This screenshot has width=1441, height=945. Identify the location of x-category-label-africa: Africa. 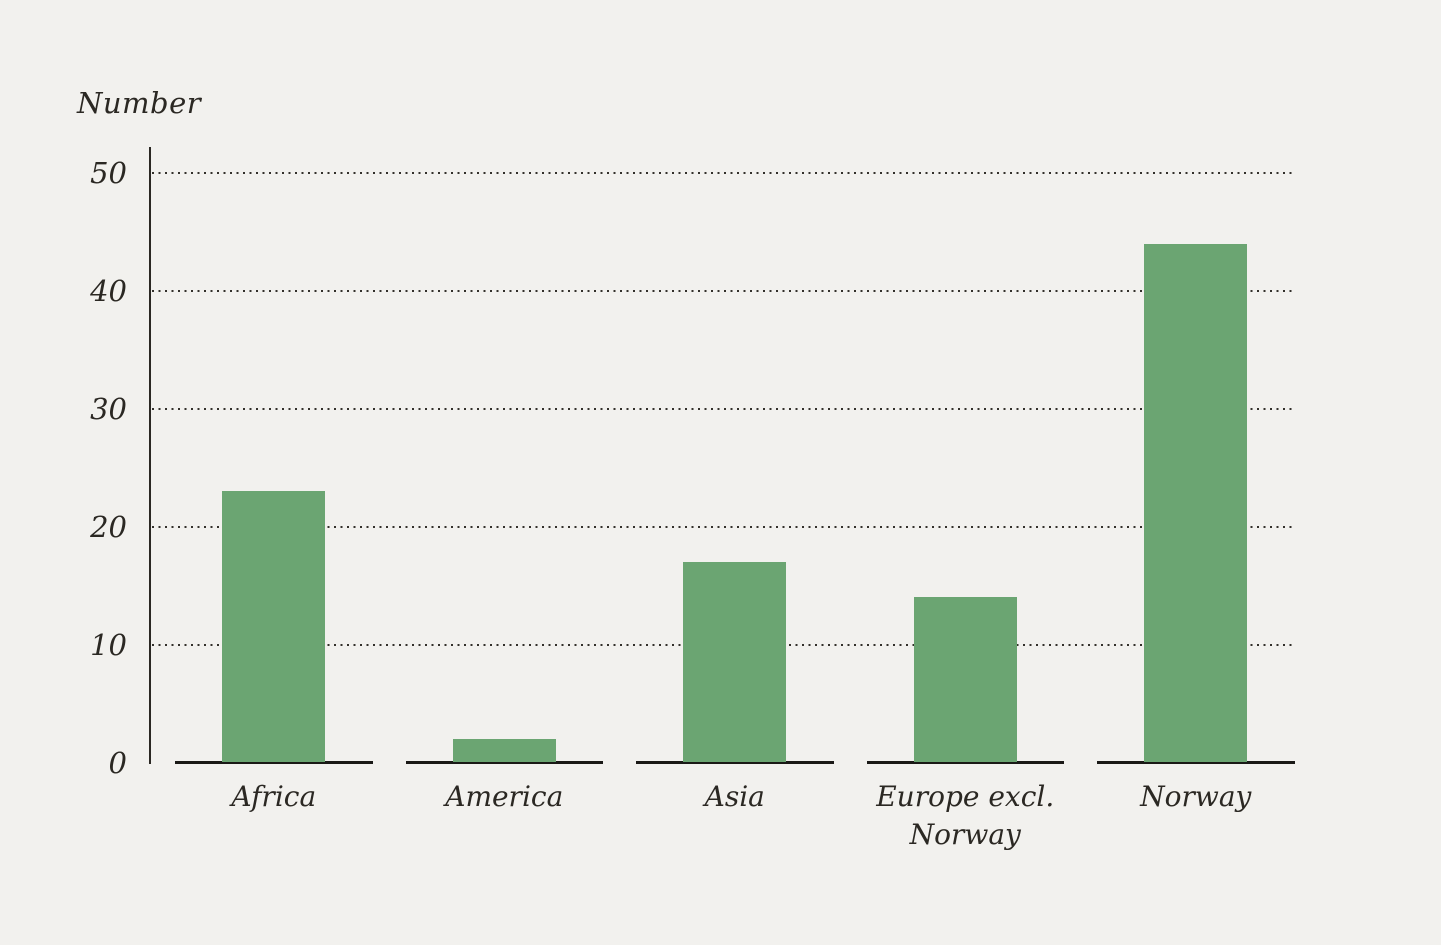
(274, 796).